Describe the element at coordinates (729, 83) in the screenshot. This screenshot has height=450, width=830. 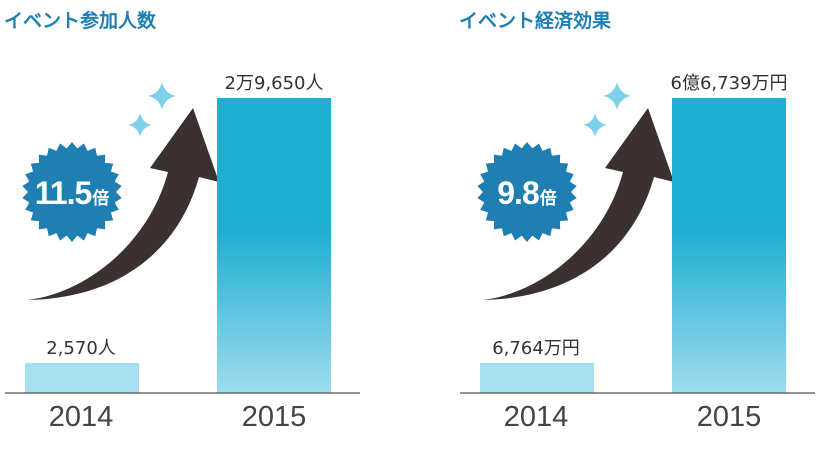
I see `bar-value-label: 6億6,739万円` at that location.